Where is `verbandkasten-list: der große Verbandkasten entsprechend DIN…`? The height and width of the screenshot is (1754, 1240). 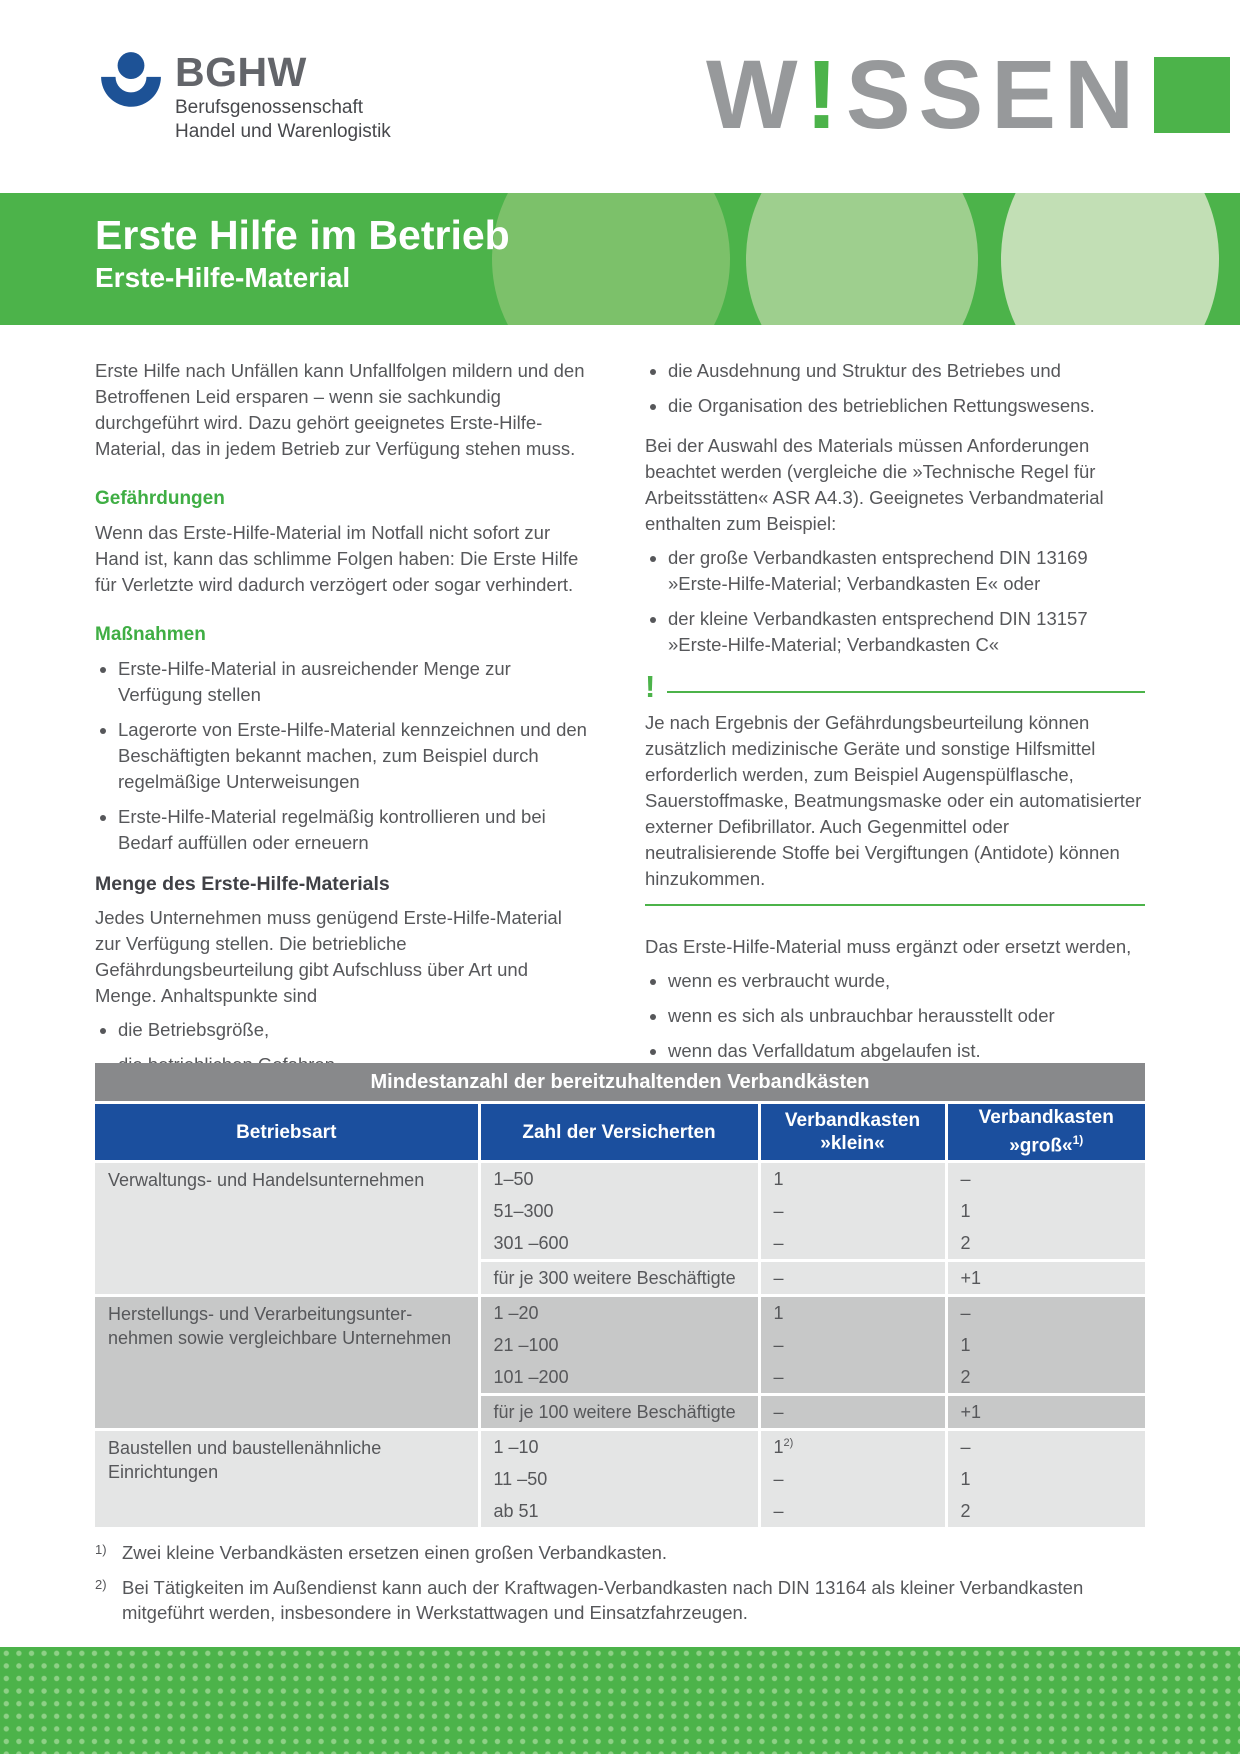 verbandkasten-list: der große Verbandkasten entsprechend DIN… is located at coordinates (895, 601).